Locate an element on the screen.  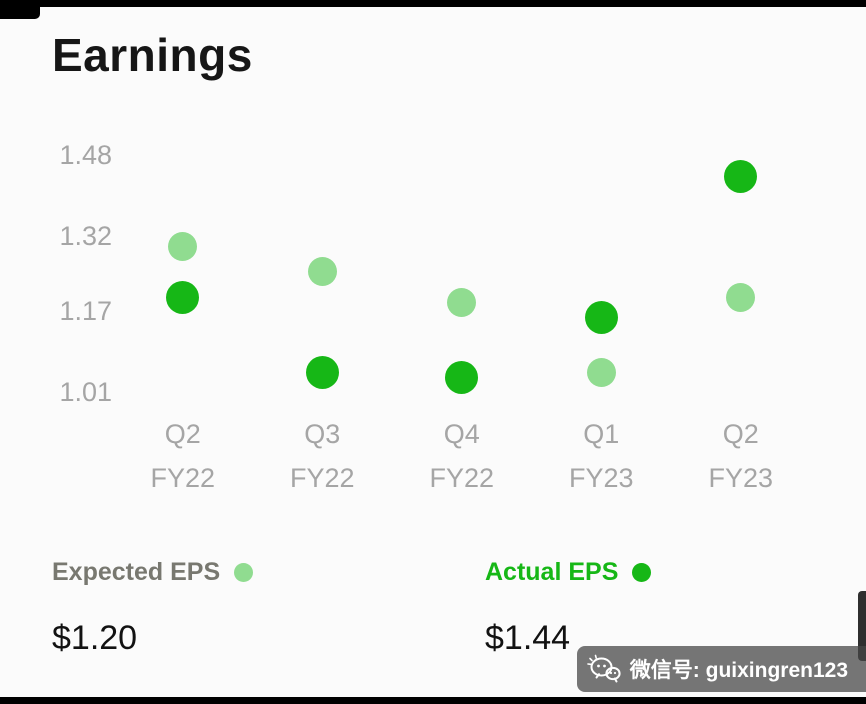
wechat-icon is located at coordinates (603, 669).